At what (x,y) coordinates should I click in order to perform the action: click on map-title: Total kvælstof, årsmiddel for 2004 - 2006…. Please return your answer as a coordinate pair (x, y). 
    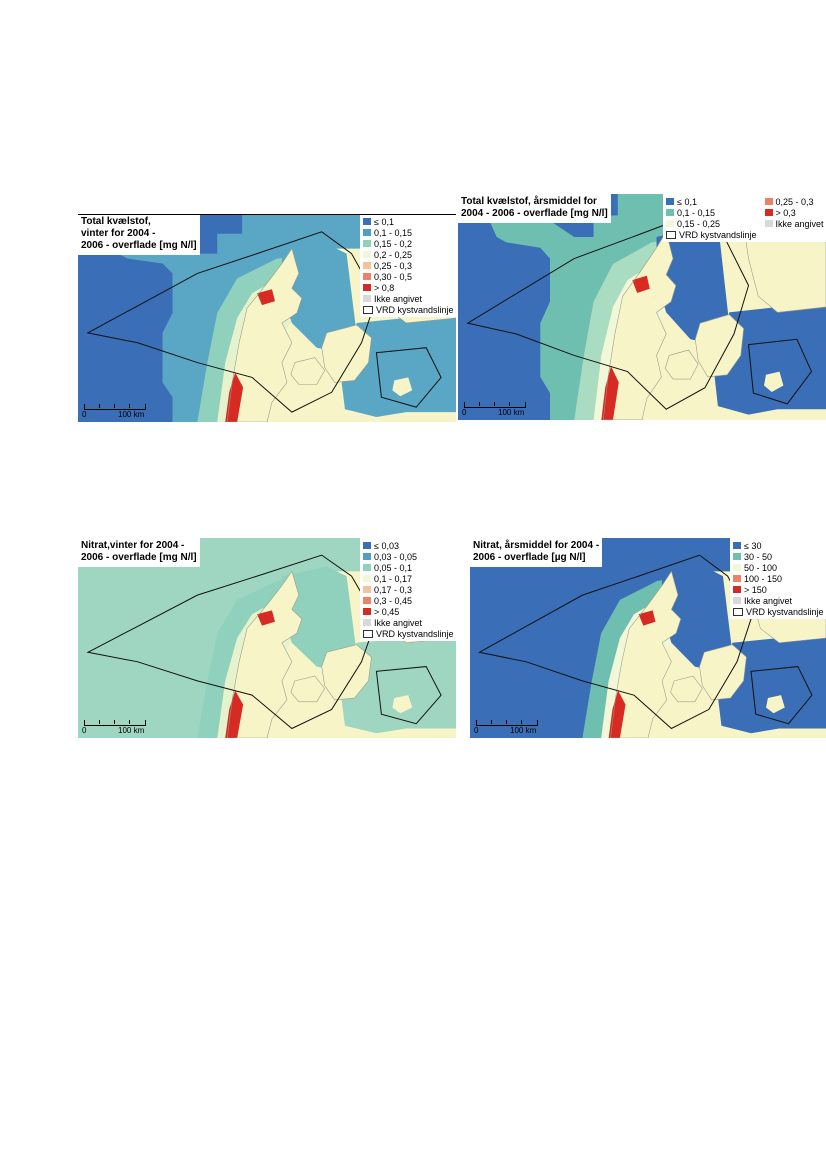
    Looking at the image, I should click on (534, 208).